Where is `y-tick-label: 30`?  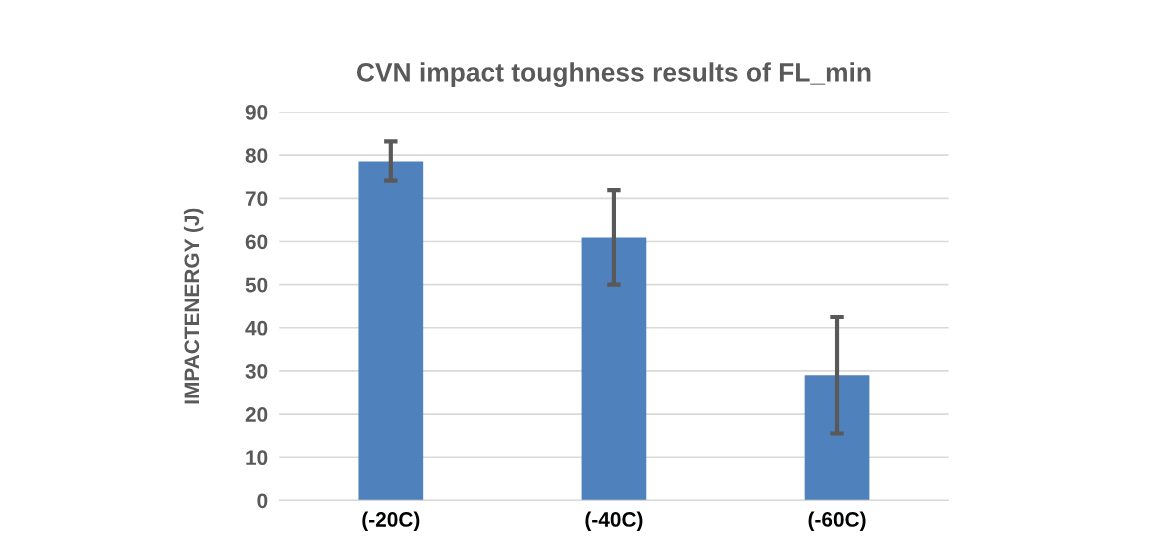
y-tick-label: 30 is located at coordinates (256, 371).